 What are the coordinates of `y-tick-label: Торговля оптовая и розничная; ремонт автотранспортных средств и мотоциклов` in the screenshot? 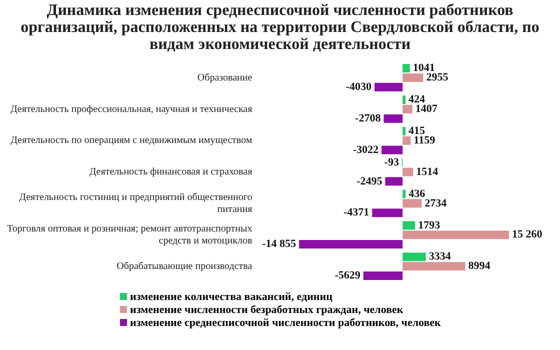 It's located at (129, 234).